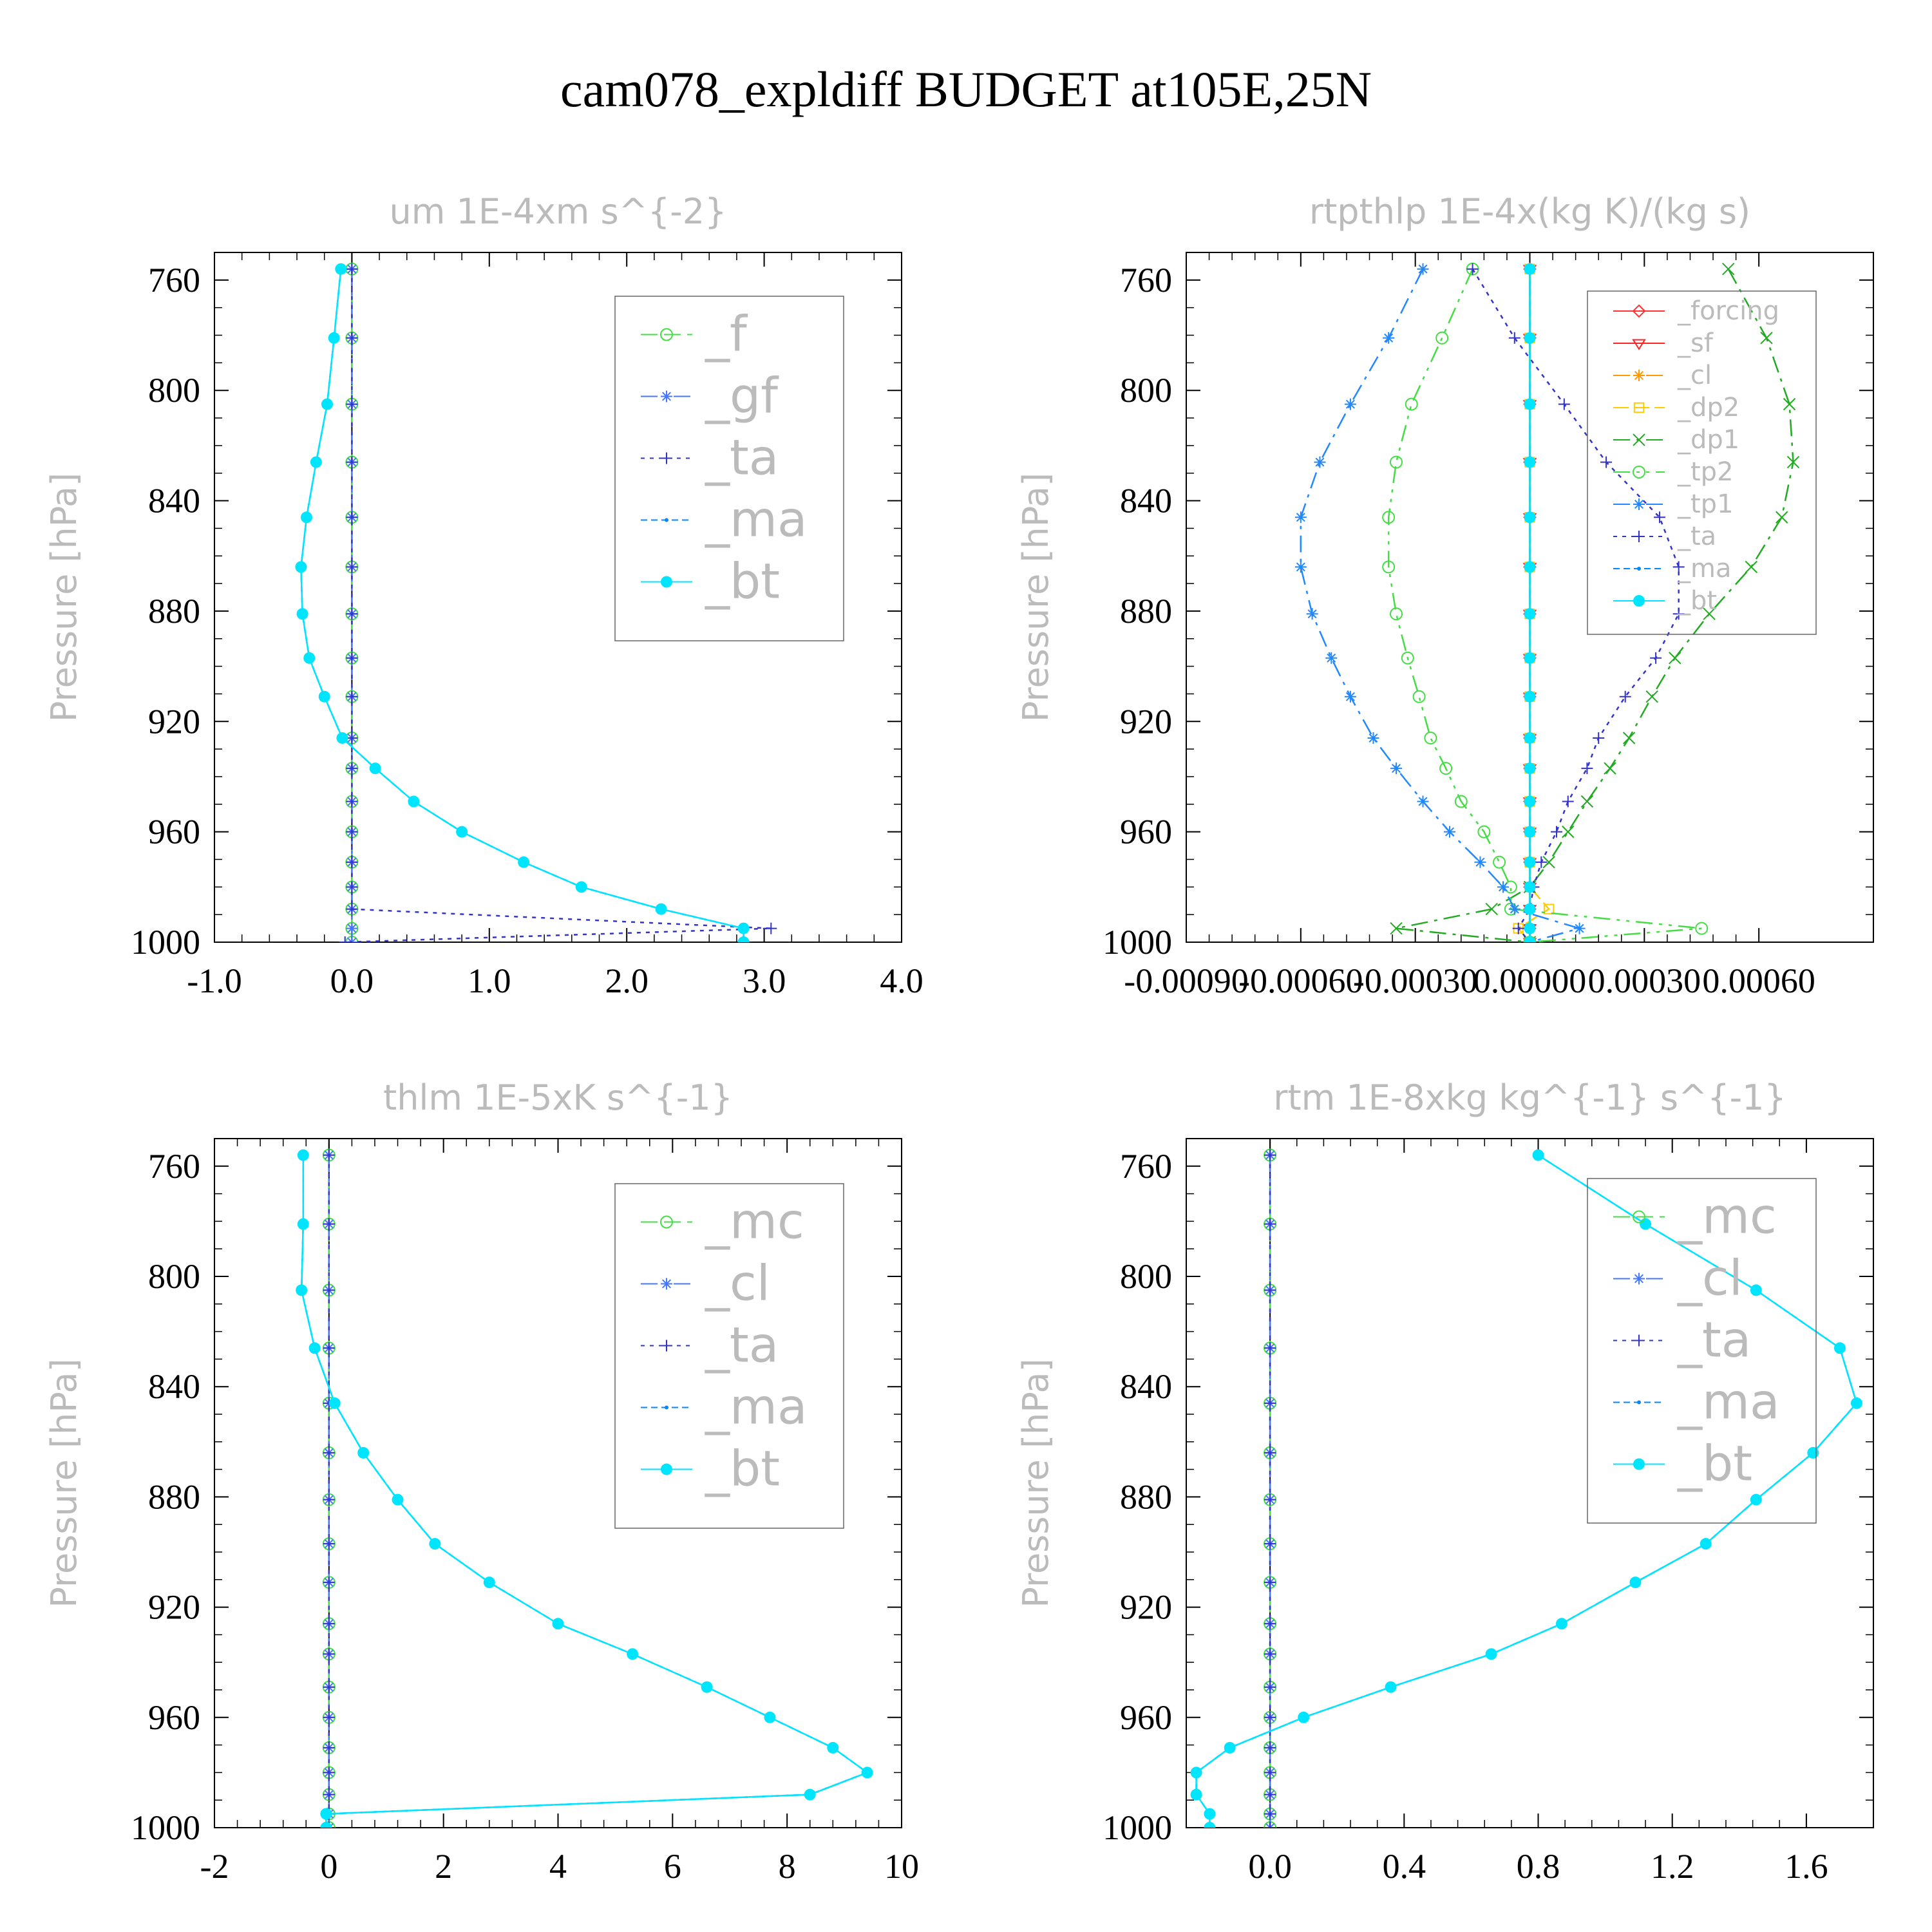 Image resolution: width=1932 pixels, height=1932 pixels. I want to click on legend-item: _tp1, so click(1673, 504).